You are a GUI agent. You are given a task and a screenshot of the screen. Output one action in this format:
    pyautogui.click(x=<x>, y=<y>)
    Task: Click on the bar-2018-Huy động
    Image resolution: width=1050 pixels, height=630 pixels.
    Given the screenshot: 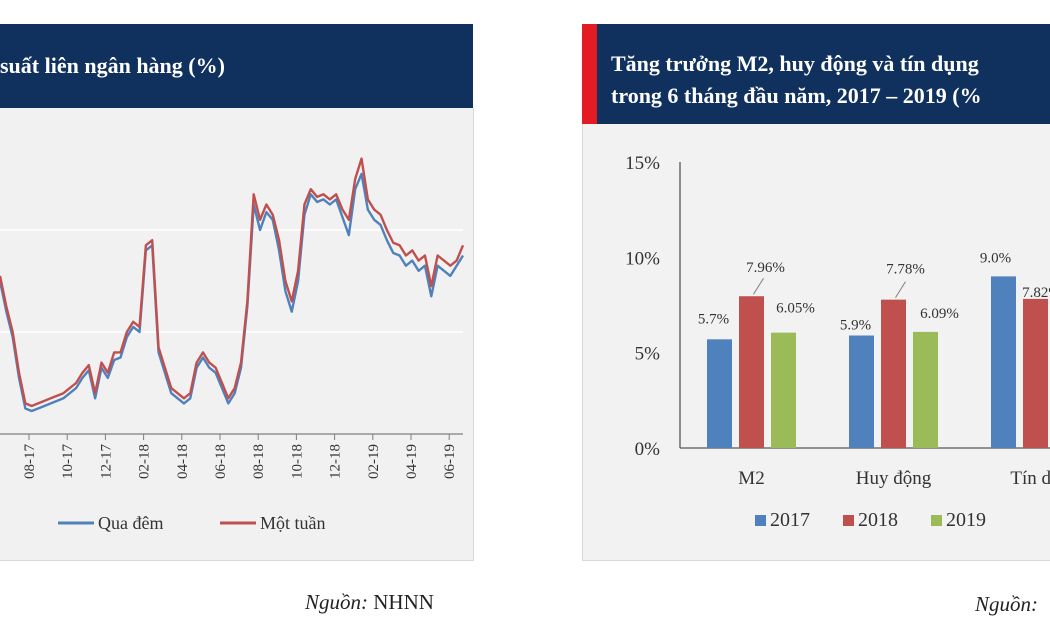 What is the action you would take?
    pyautogui.click(x=893, y=373)
    